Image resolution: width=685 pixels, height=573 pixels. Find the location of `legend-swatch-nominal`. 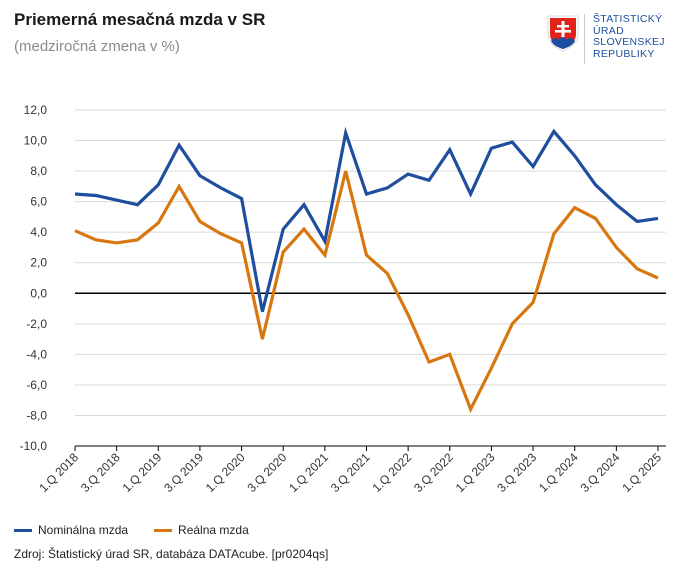

legend-swatch-nominal is located at coordinates (23, 530).